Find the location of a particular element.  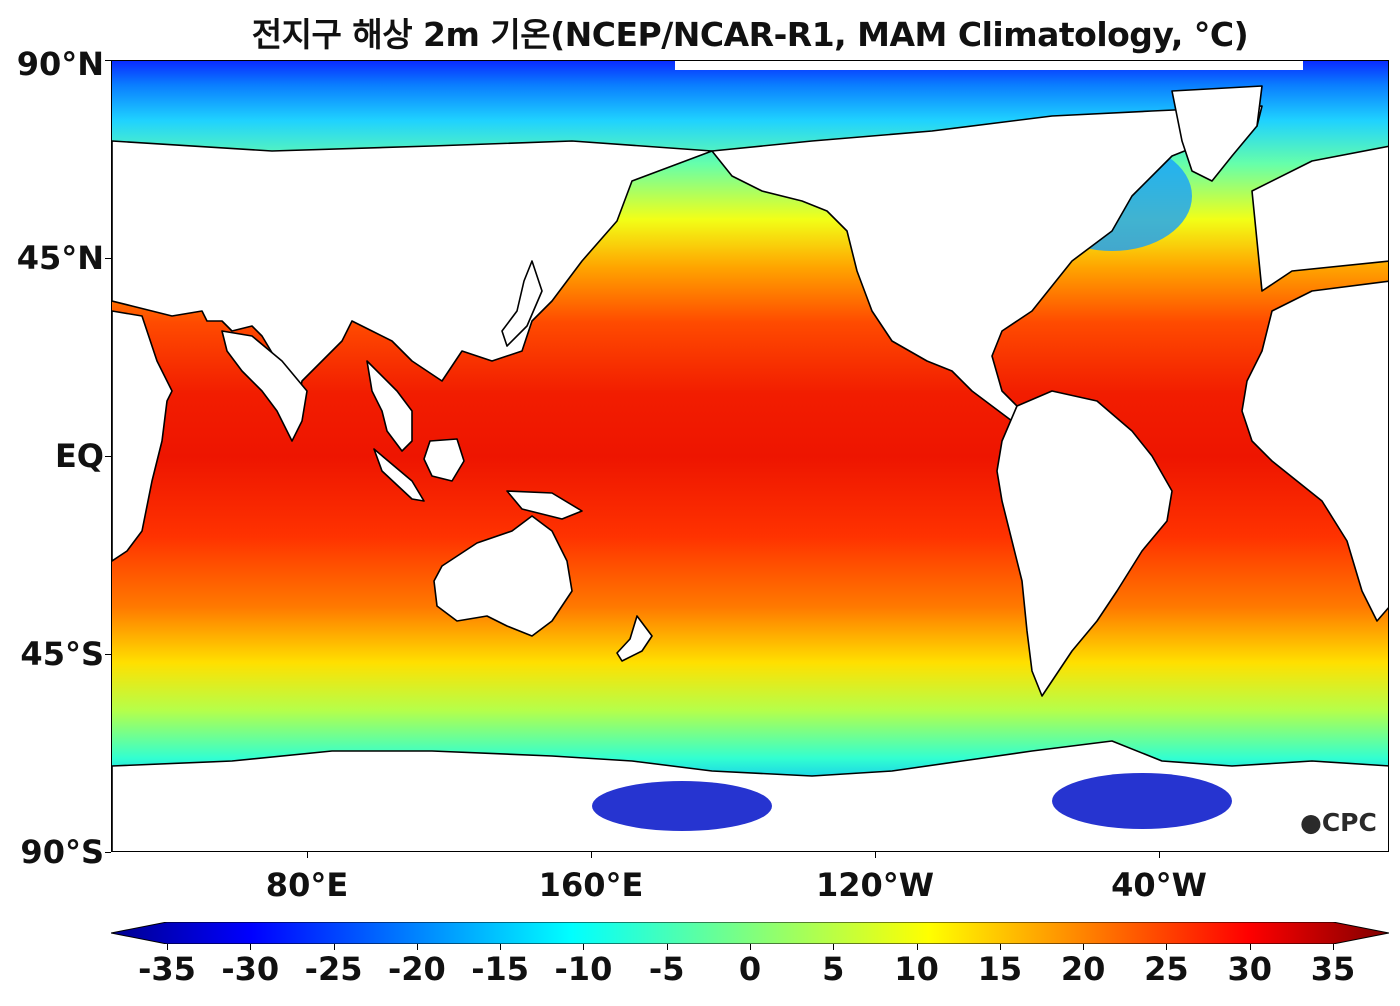

land-australia is located at coordinates (503, 576).